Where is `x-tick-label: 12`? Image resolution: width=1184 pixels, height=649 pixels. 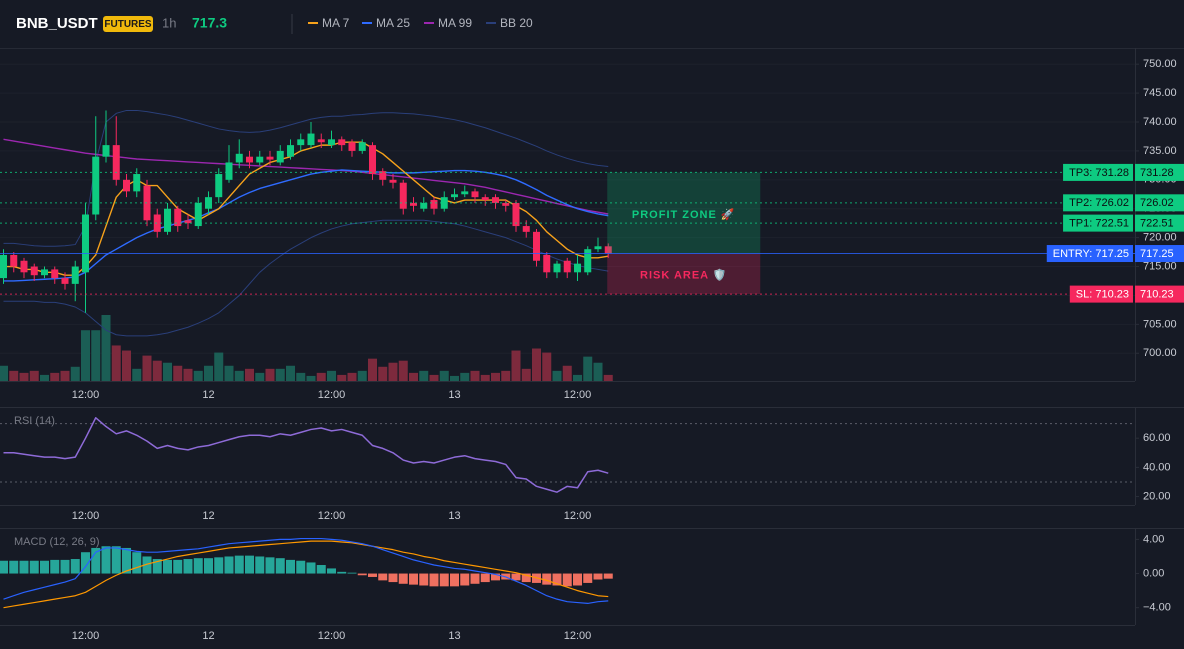
x-tick-label: 12 is located at coordinates (208, 516).